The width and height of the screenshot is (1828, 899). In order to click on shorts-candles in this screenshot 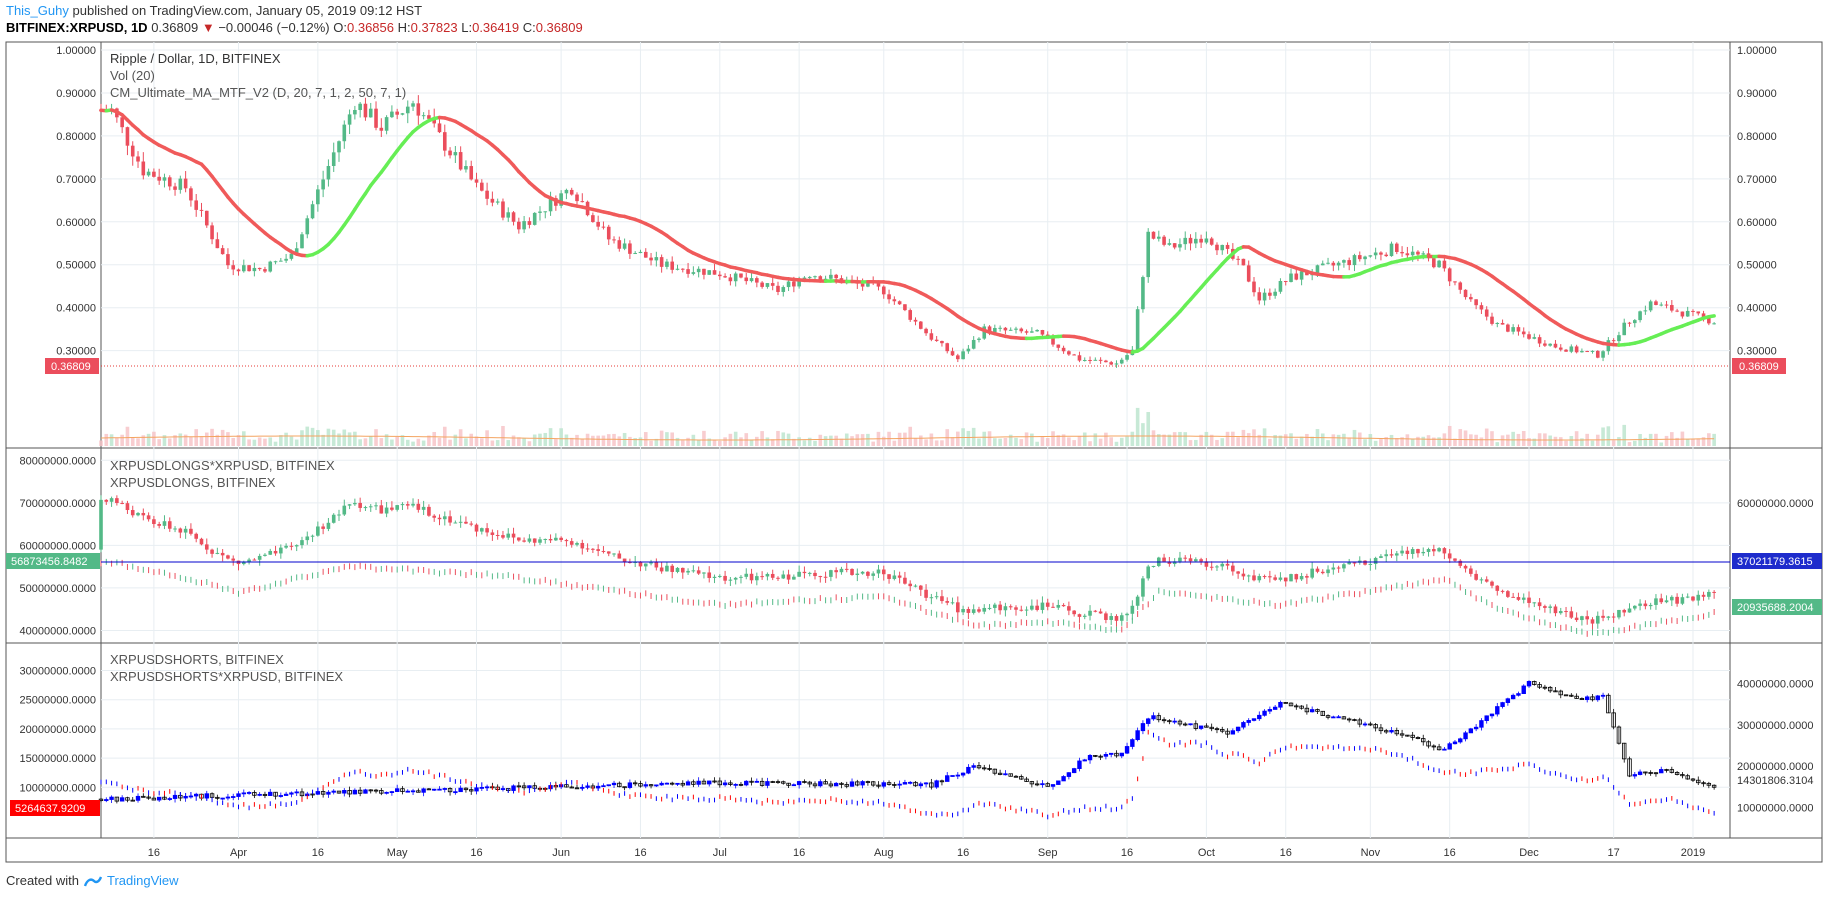, I will do `click(907, 750)`.